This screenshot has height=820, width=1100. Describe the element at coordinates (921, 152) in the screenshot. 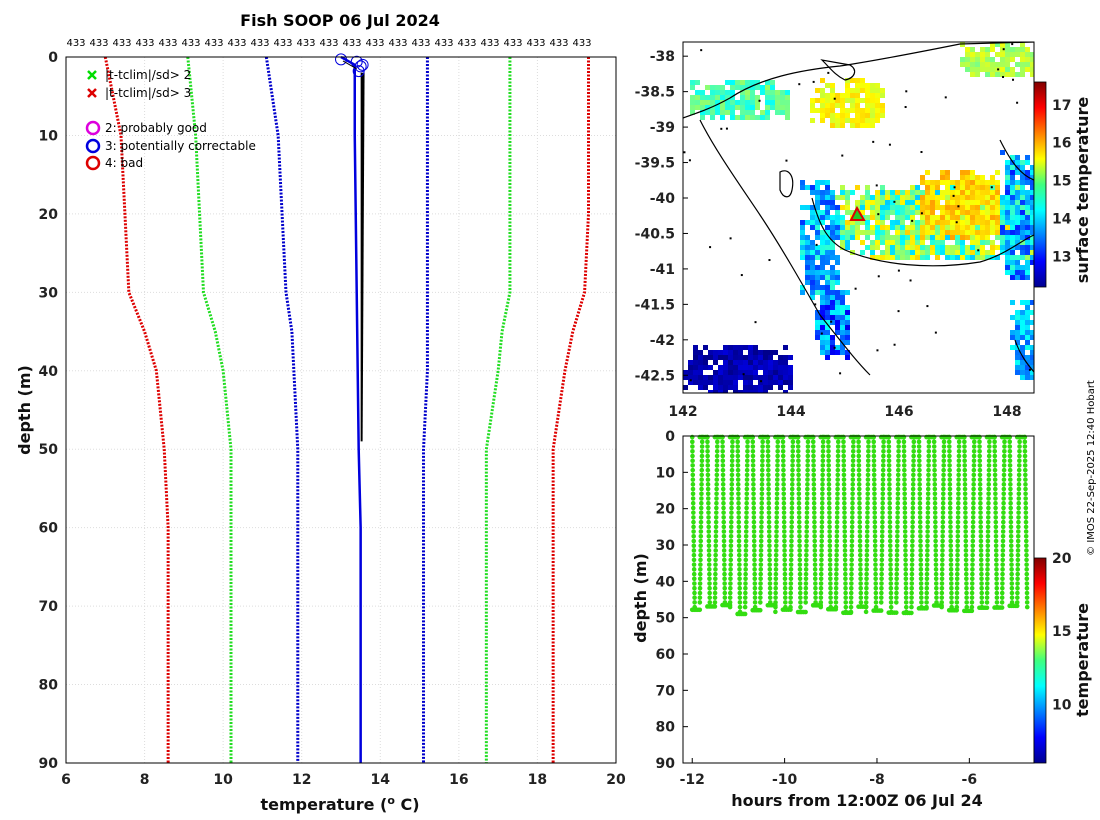

I see `island-dot` at that location.